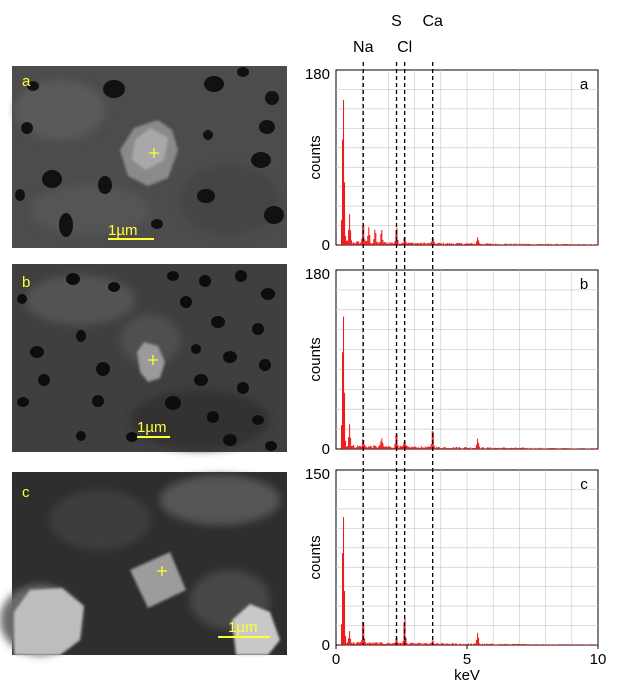 This screenshot has width=617, height=688. I want to click on sem-texture, so click(147, 157).